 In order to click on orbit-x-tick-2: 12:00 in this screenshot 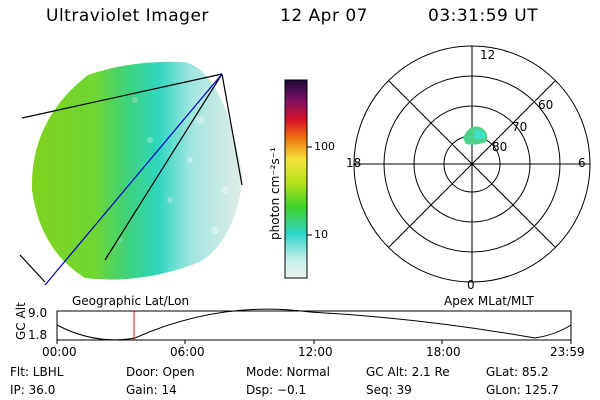, I will do `click(315, 352)`.